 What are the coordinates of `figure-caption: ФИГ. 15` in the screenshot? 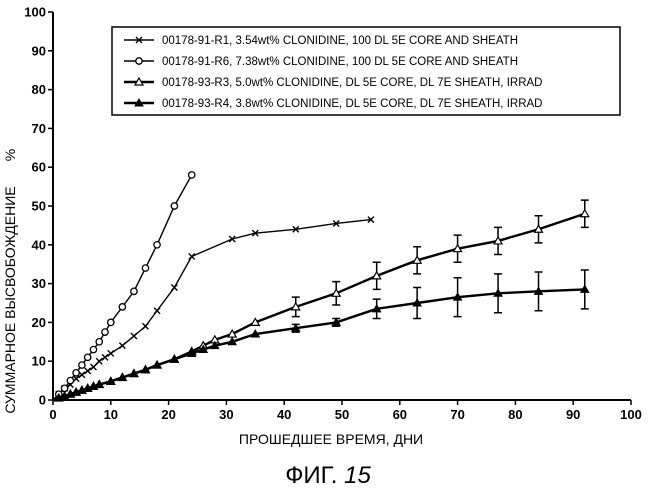 It's located at (328, 476).